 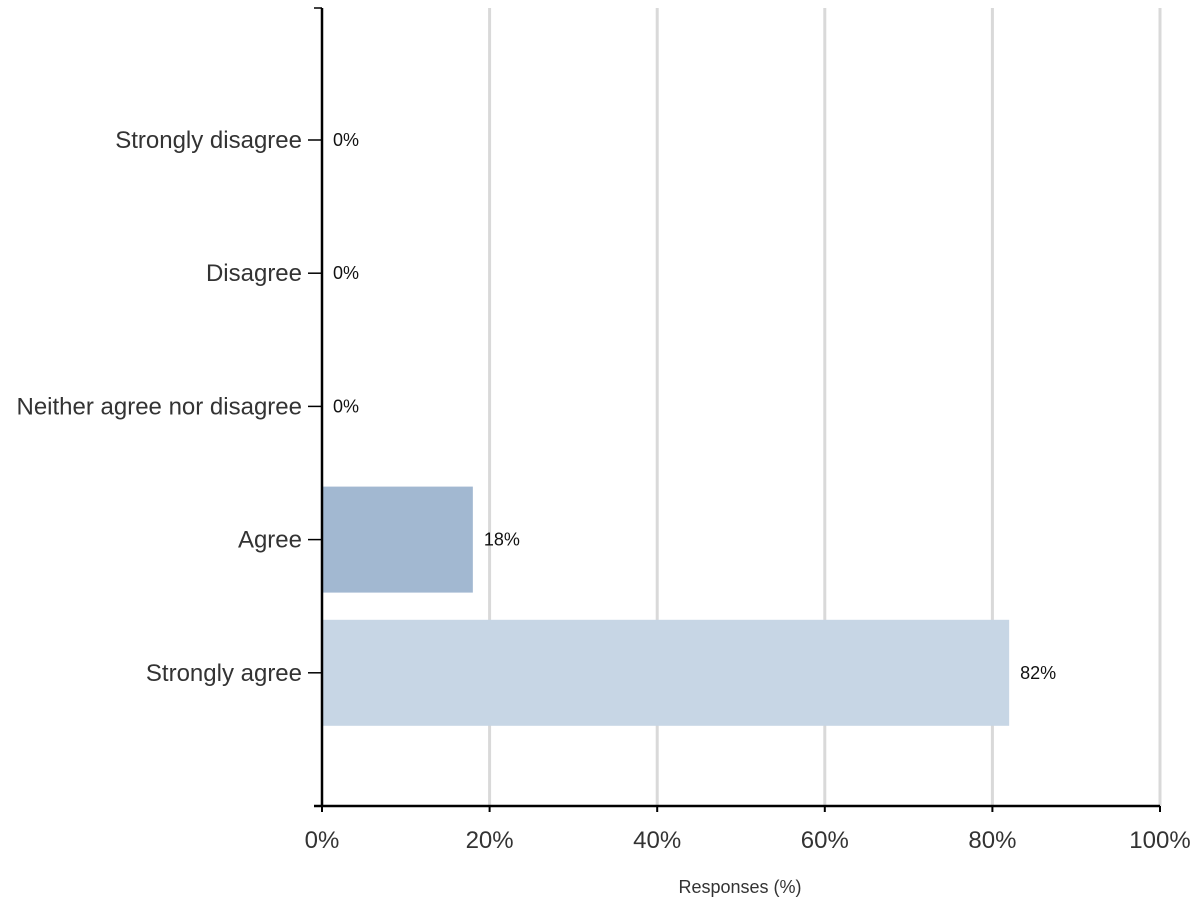 What do you see at coordinates (825, 840) in the screenshot?
I see `x-tick-label: 60%` at bounding box center [825, 840].